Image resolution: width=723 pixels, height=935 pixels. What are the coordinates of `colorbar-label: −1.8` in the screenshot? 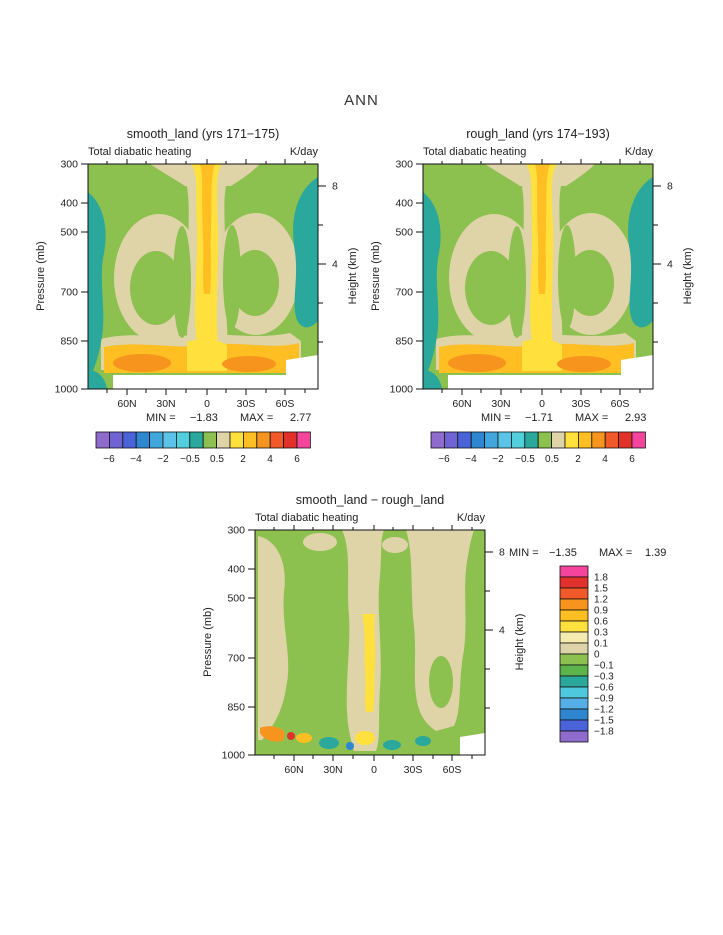 It's located at (604, 732).